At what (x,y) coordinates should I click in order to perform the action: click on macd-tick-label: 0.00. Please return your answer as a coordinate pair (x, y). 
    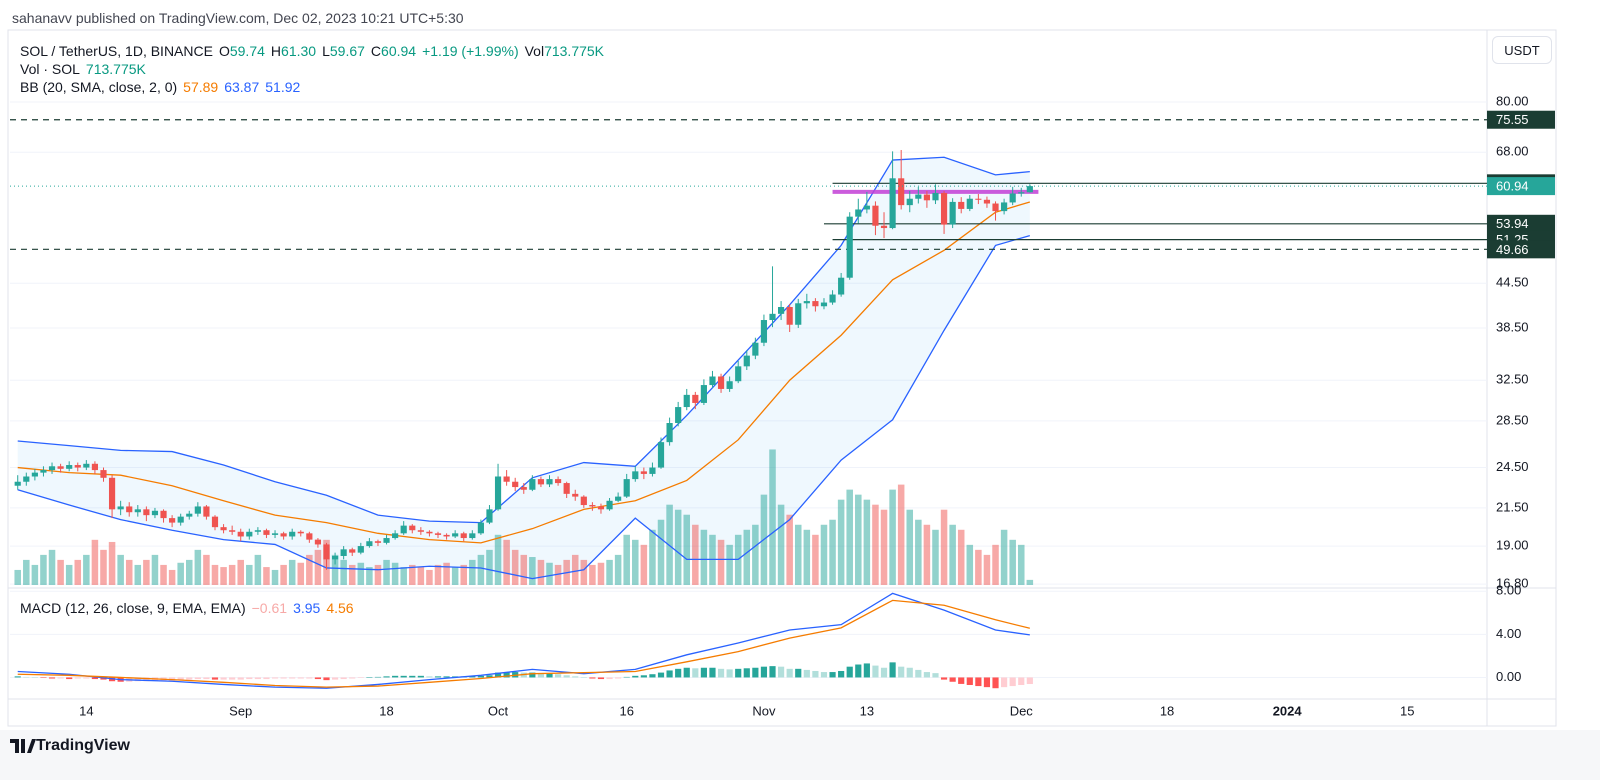
    Looking at the image, I should click on (1508, 676).